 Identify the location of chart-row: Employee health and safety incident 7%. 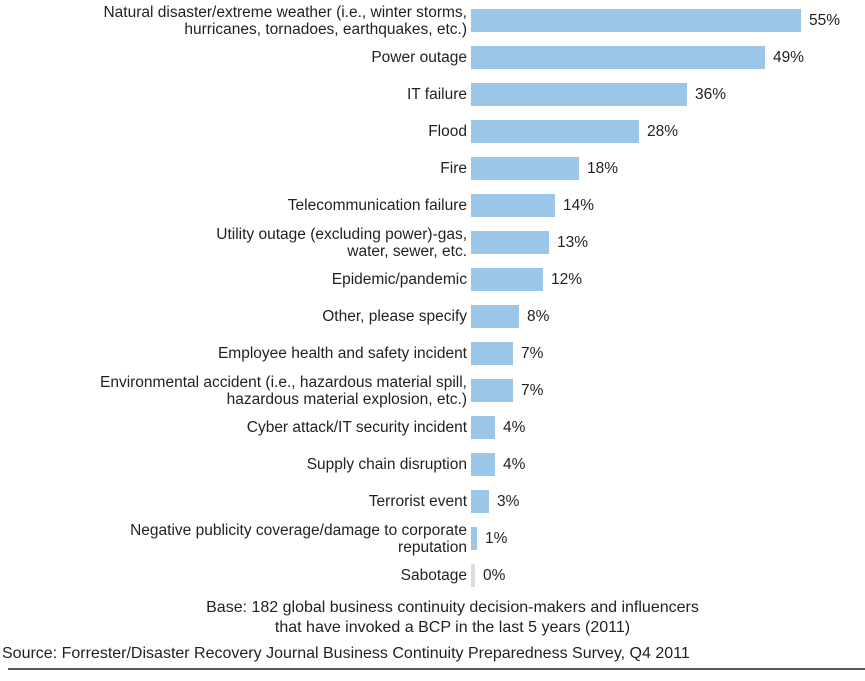
(432, 353).